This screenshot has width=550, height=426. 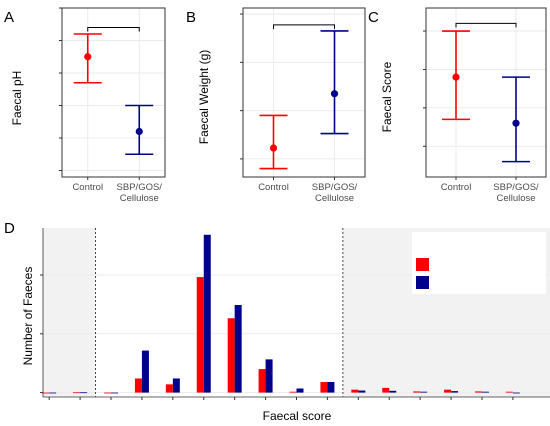 What do you see at coordinates (191, 17) in the screenshot?
I see `panel-b-letter: B` at bounding box center [191, 17].